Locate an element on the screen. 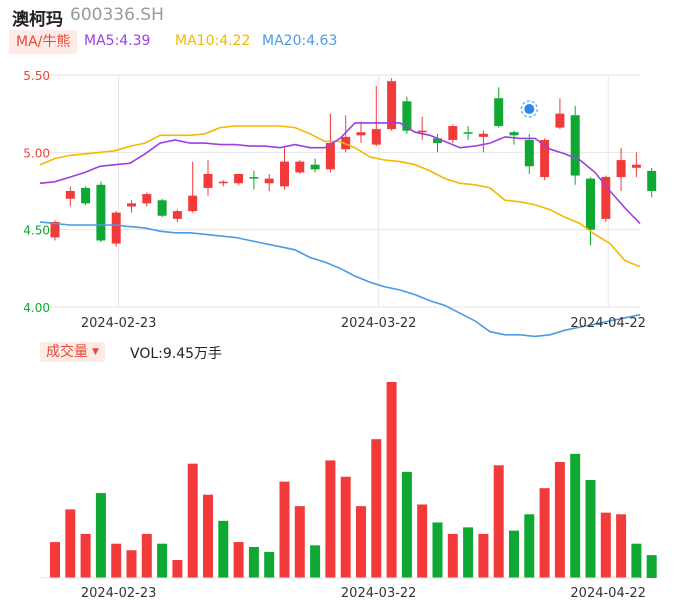 Image resolution: width=686 pixels, height=606 pixels. y-tick-label: 4.00 is located at coordinates (36, 308).